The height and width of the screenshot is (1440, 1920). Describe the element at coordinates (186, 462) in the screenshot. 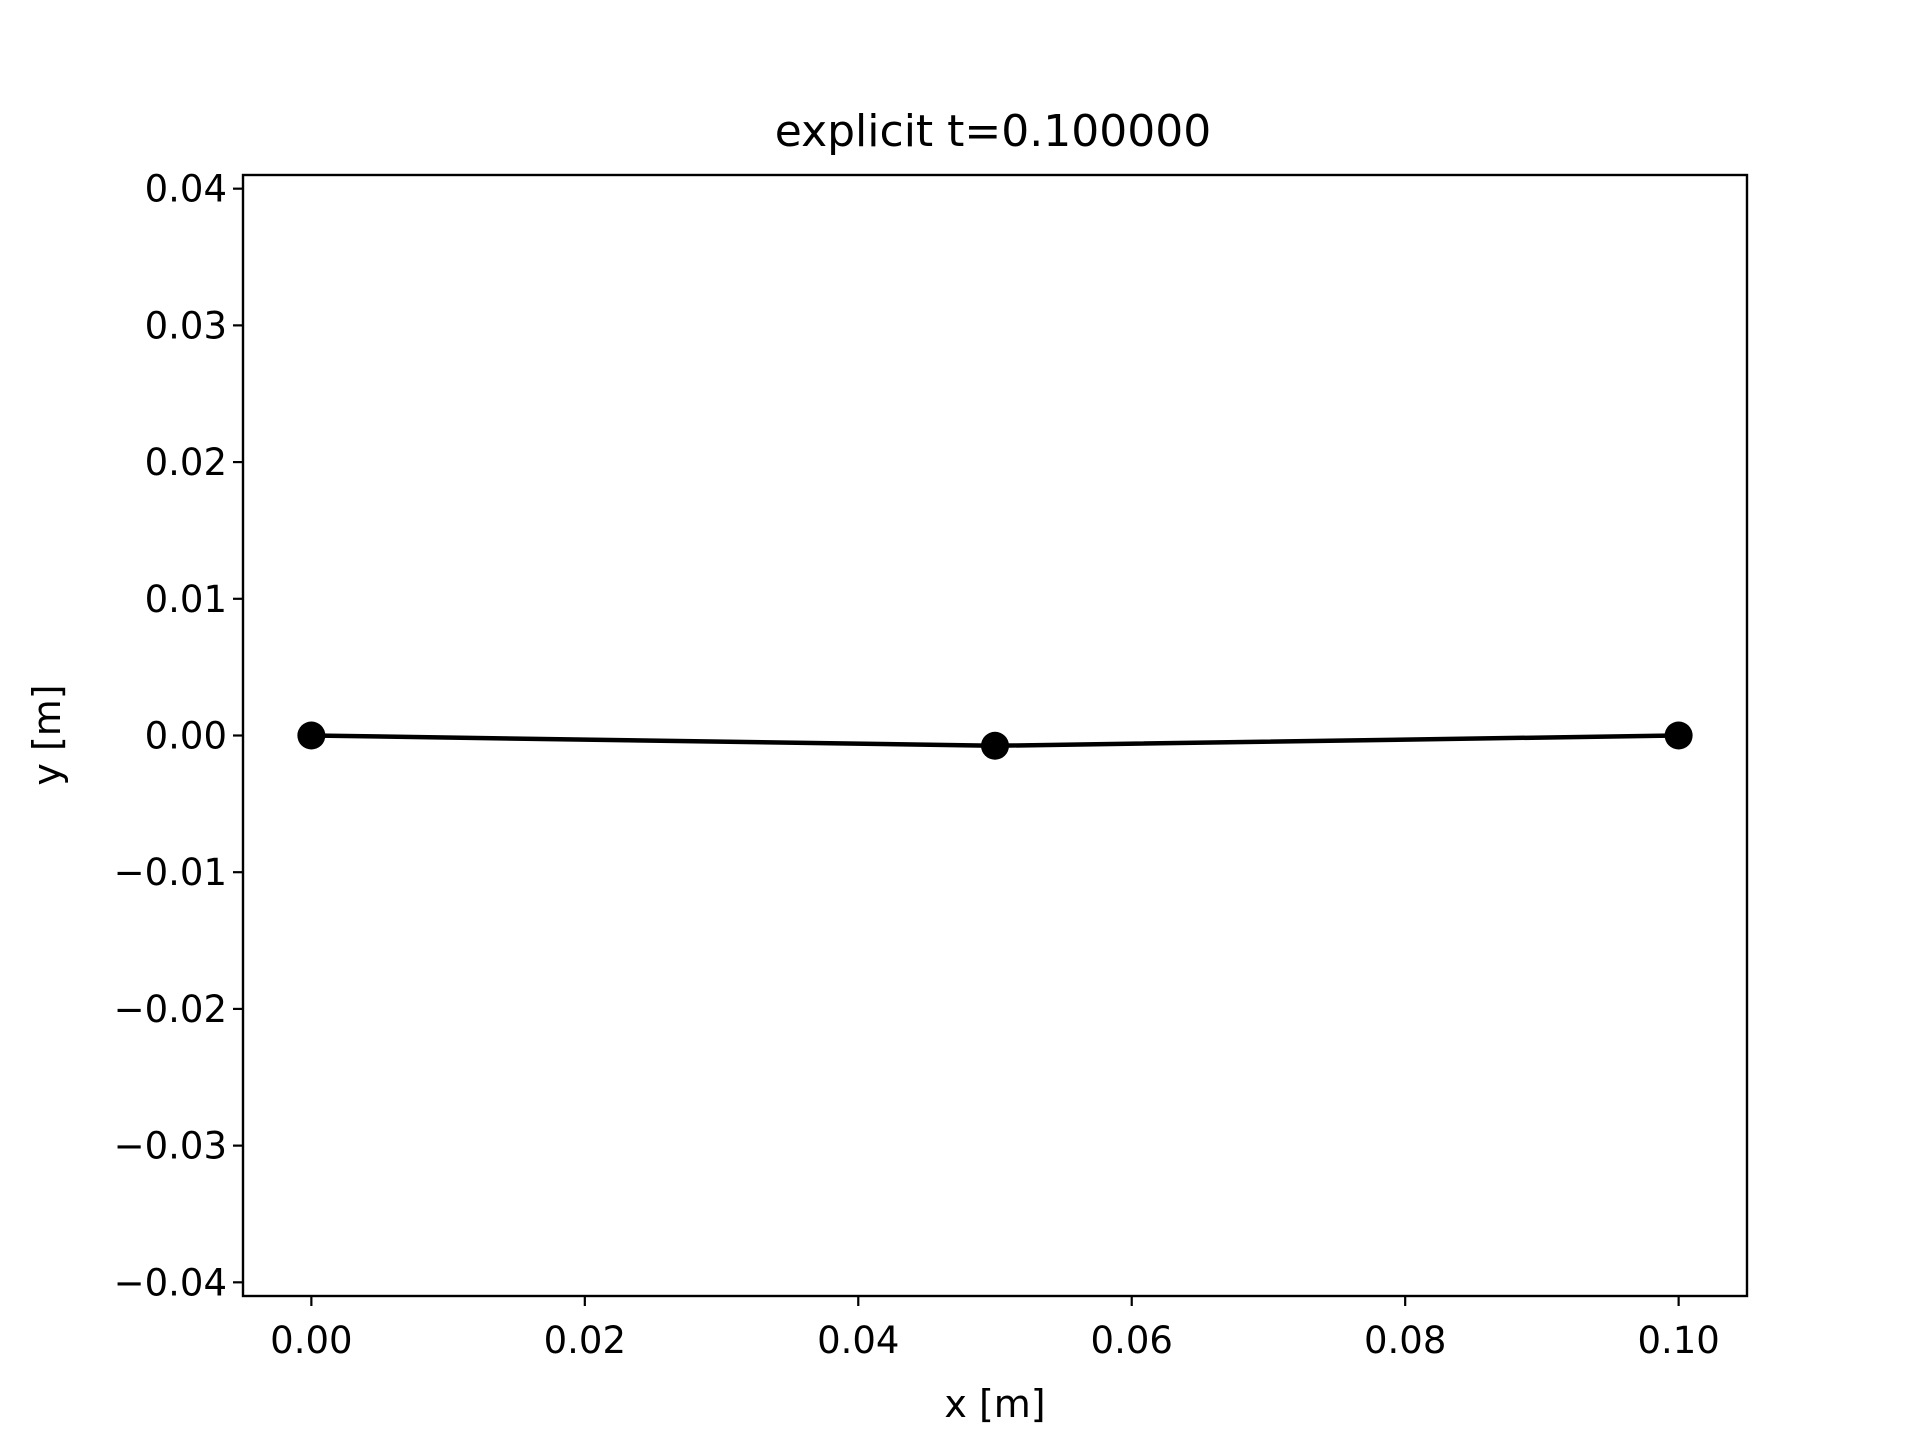

I see `y-tick-label: 0.02` at that location.